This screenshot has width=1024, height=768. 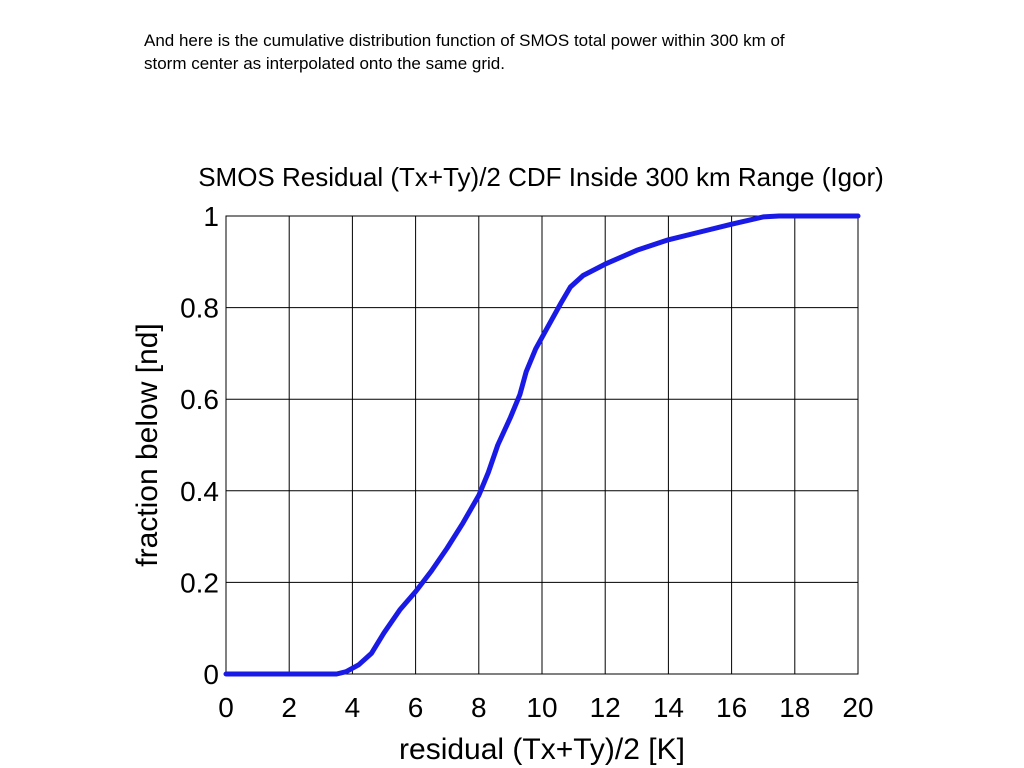 I want to click on x-tick-label: 14, so click(x=668, y=707).